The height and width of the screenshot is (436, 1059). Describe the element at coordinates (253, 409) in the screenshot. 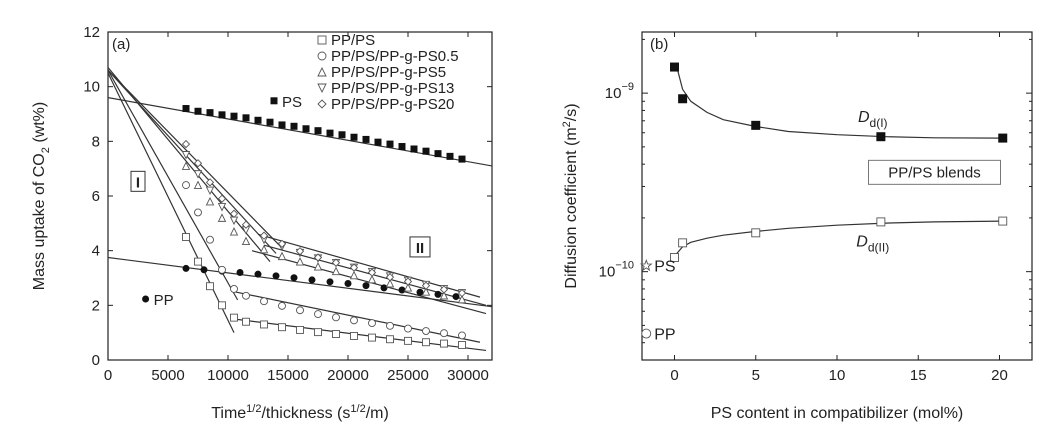

I see `x-axis-title-part: 1/2` at that location.